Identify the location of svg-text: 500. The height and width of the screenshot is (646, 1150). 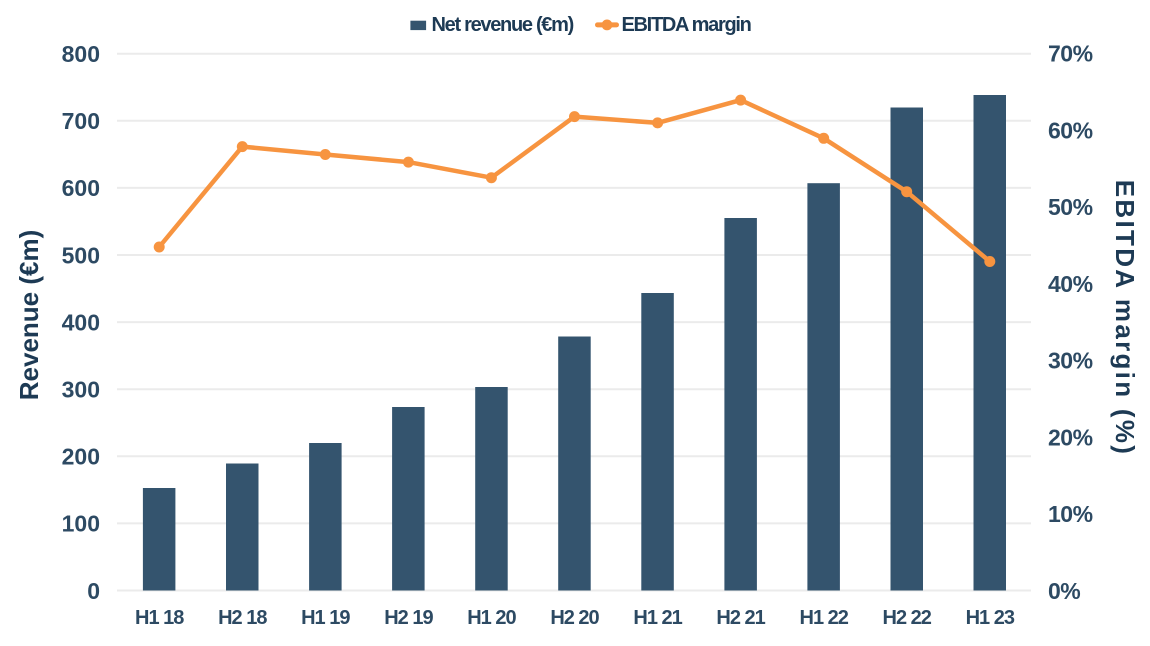
(81, 255).